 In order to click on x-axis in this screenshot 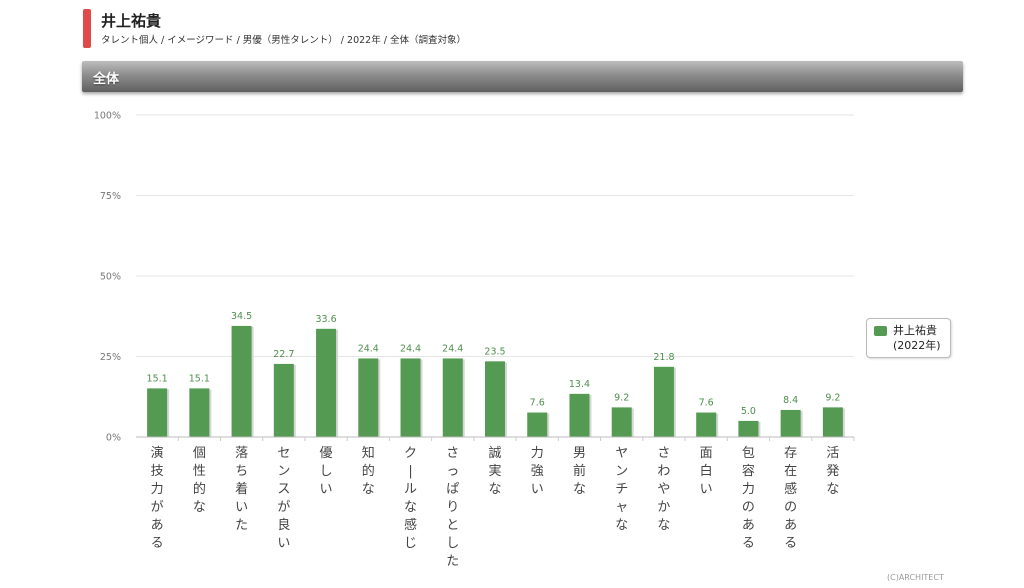, I will do `click(495, 438)`.